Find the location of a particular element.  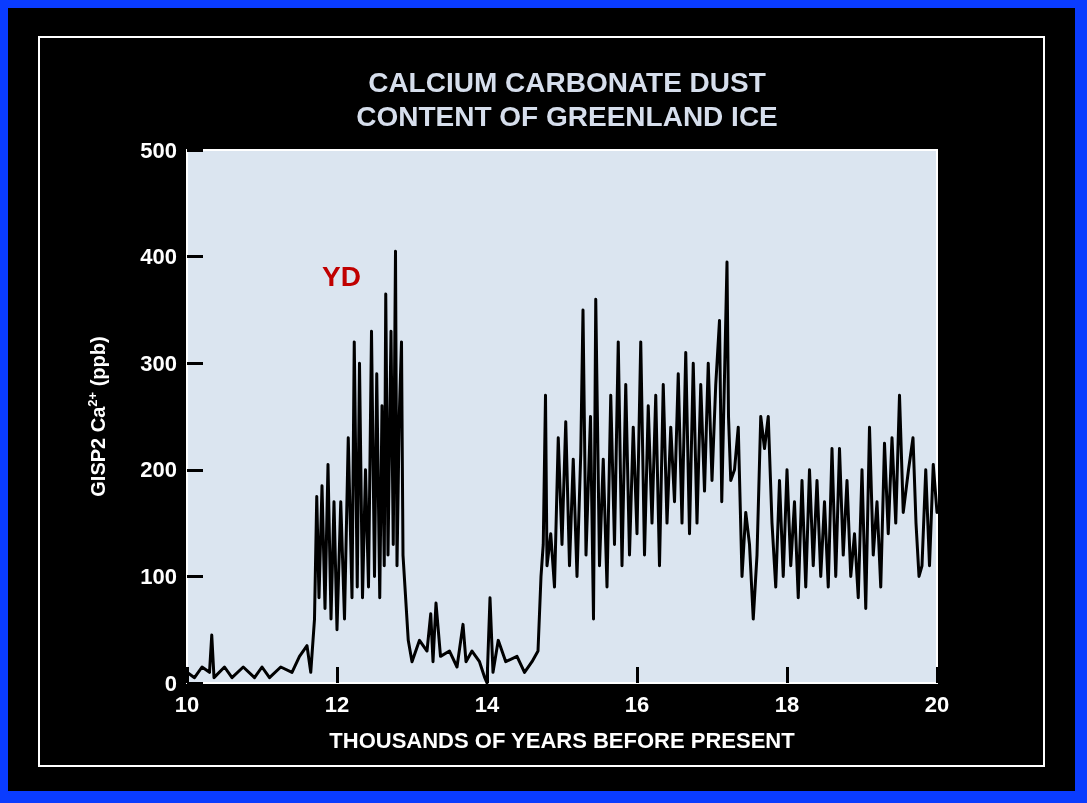

x-axis-title: THOUSANDS OF YEARS BEFORE PRESENT is located at coordinates (562, 740).